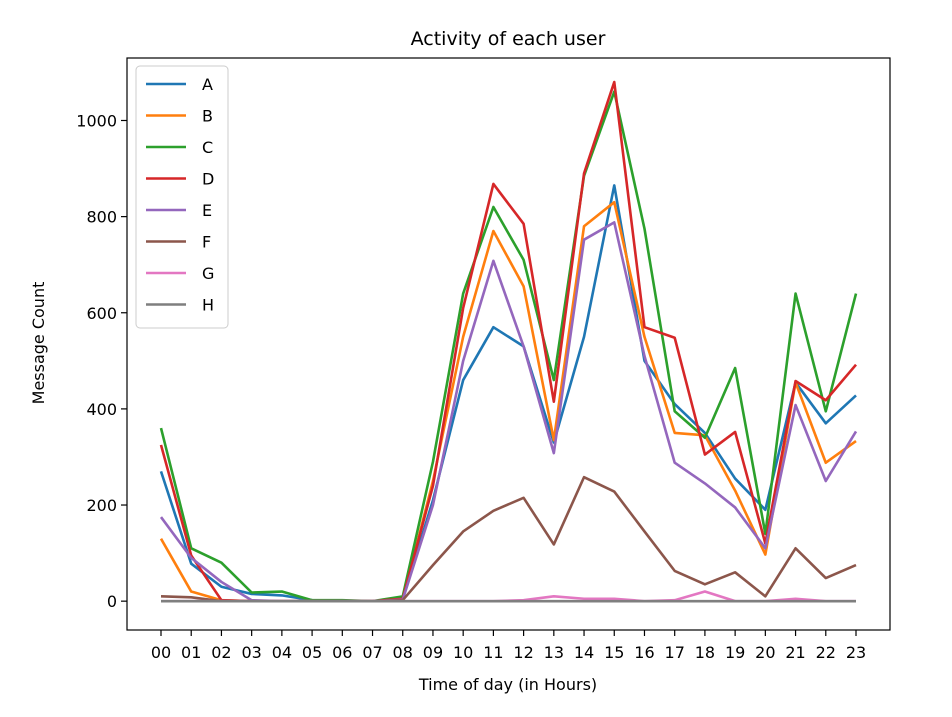 This screenshot has height=717, width=952. I want to click on legend-label-h: H, so click(208, 305).